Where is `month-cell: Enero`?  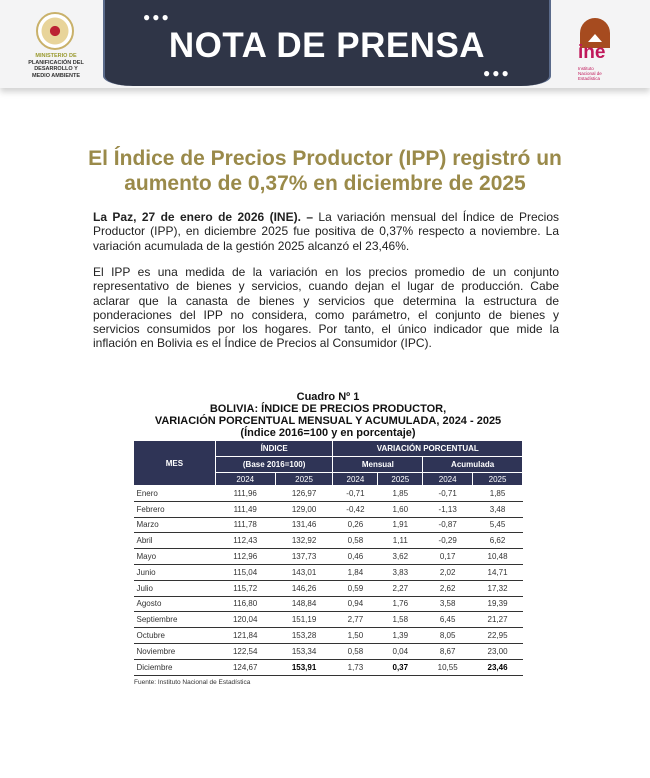 month-cell: Enero is located at coordinates (174, 493).